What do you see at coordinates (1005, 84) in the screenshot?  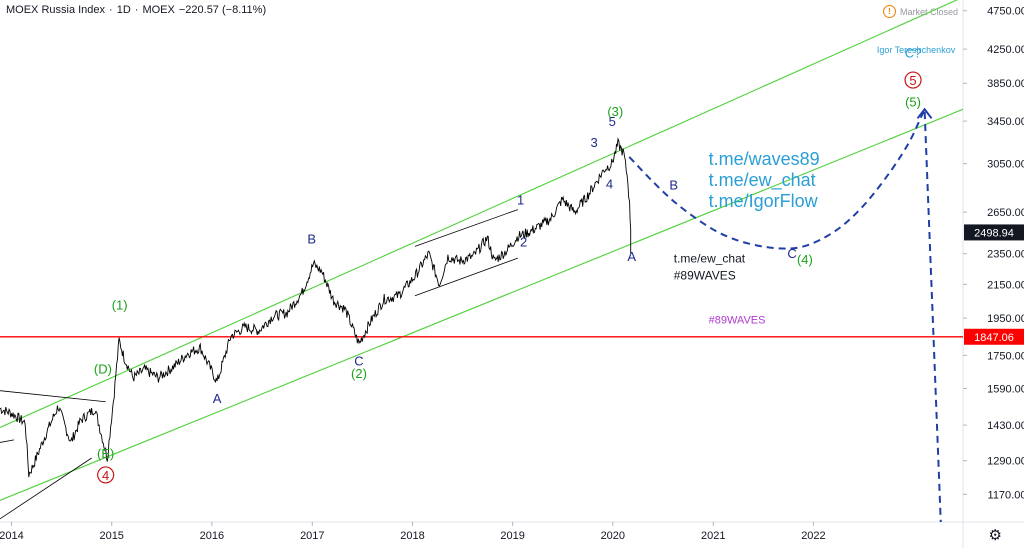 I see `y-tick-label-11: 3850.00` at bounding box center [1005, 84].